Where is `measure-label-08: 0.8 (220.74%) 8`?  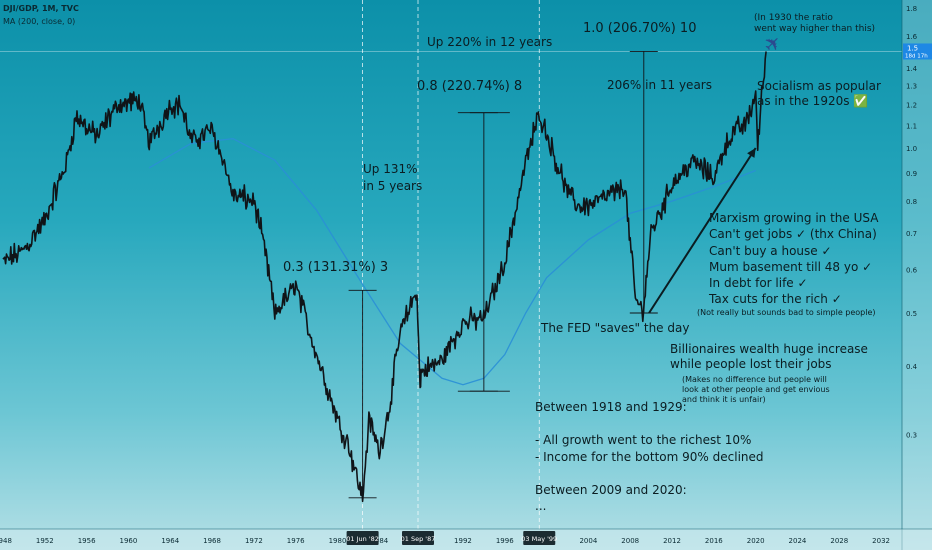 measure-label-08: 0.8 (220.74%) 8 is located at coordinates (470, 86).